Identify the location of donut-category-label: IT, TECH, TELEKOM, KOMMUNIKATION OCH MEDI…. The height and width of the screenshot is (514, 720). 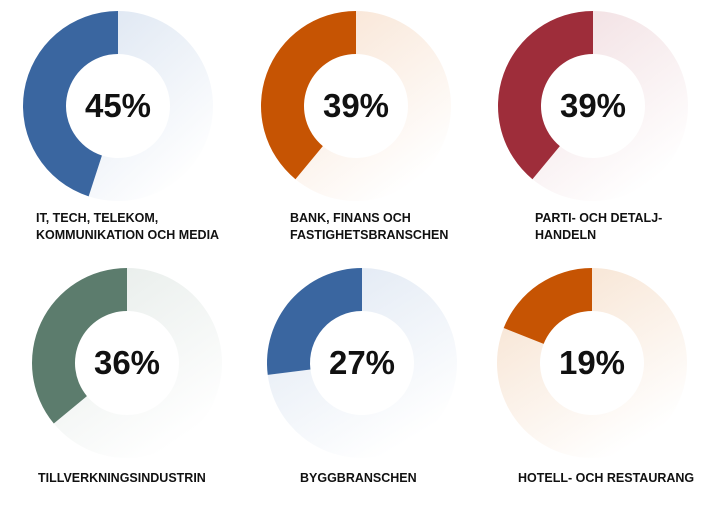
(151, 227).